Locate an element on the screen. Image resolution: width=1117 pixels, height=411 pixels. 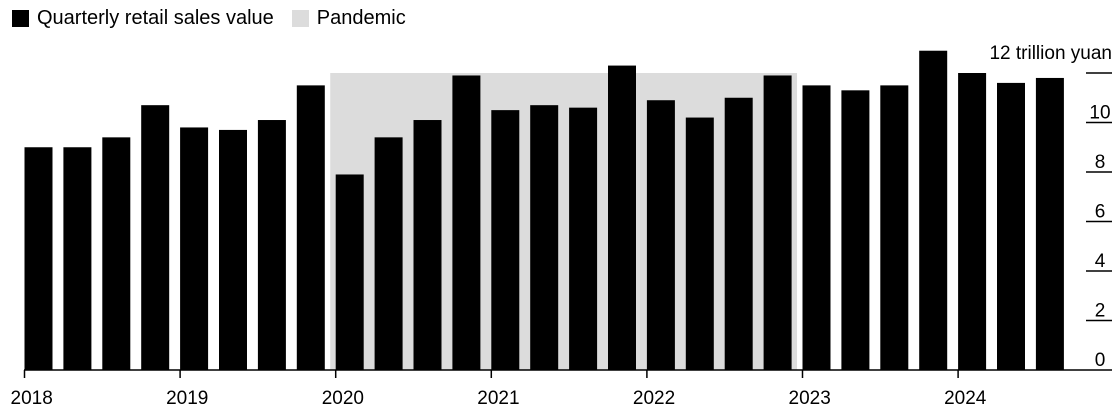
bar-2024-q2 is located at coordinates (1011, 226).